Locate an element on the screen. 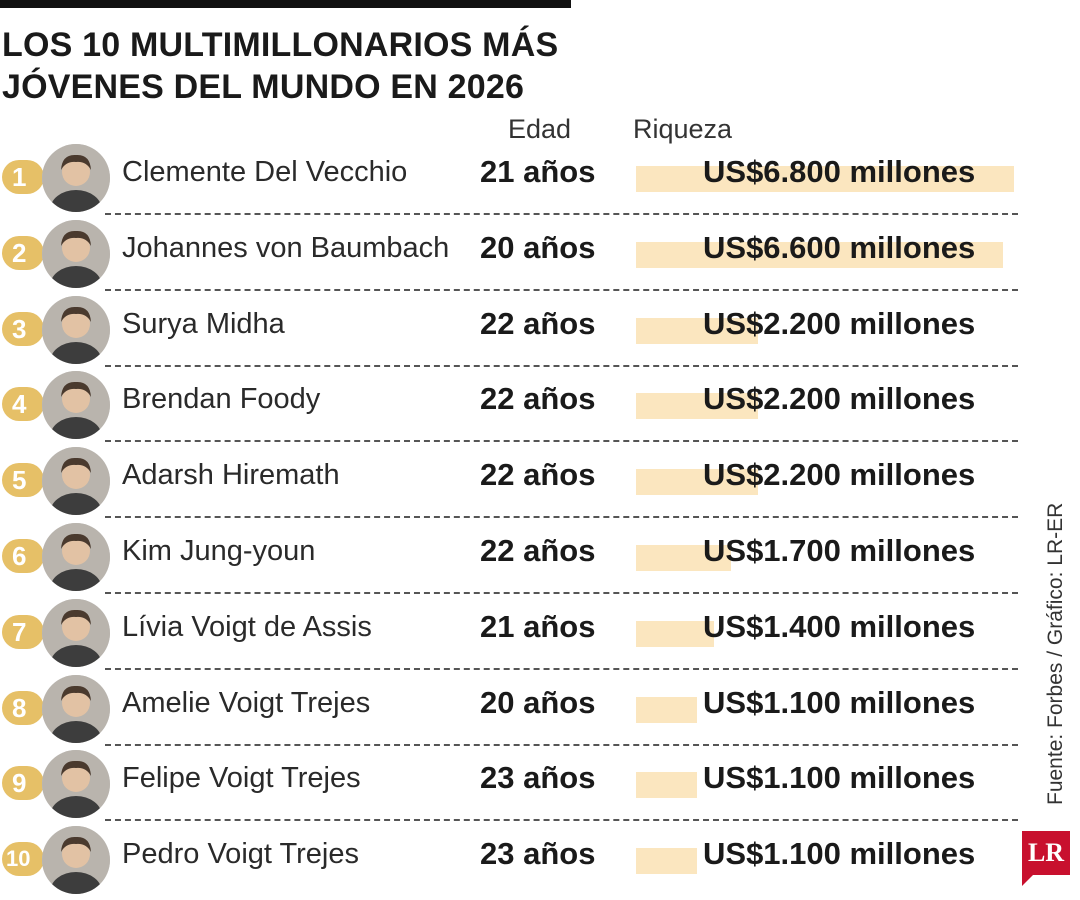 The height and width of the screenshot is (900, 1080). table-row: 4 Brendan Foody 22 años US$2.200 millones is located at coordinates (520, 405).